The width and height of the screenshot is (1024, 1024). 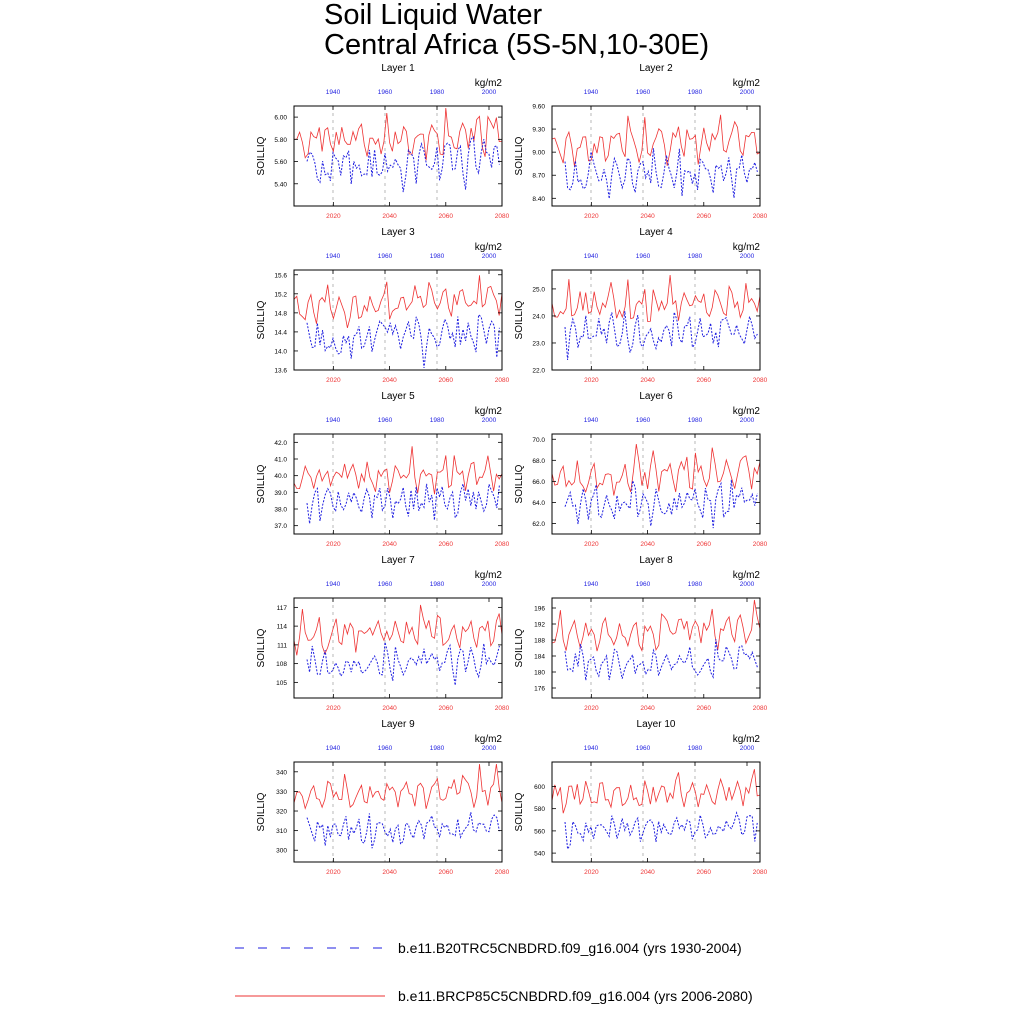 I want to click on y-tick-label: 540, so click(x=539, y=854).